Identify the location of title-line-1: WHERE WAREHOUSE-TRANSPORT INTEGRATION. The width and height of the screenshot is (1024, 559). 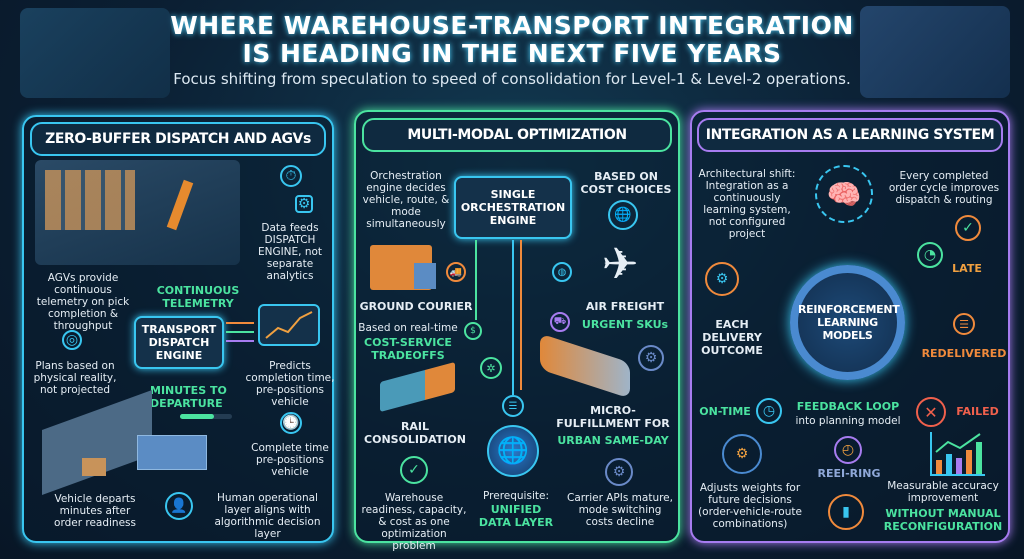
(512, 25).